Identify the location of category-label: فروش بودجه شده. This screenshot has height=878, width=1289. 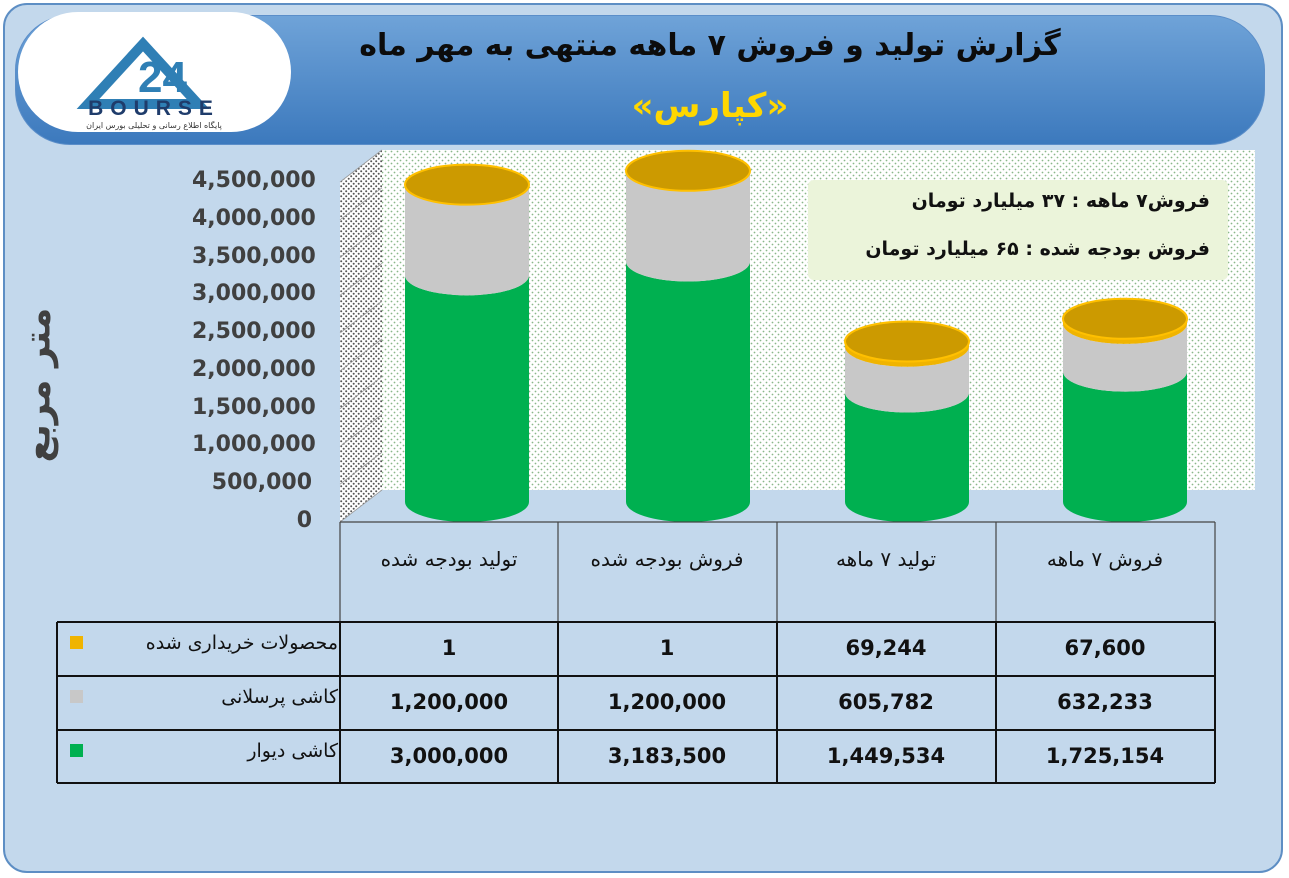
(667, 559).